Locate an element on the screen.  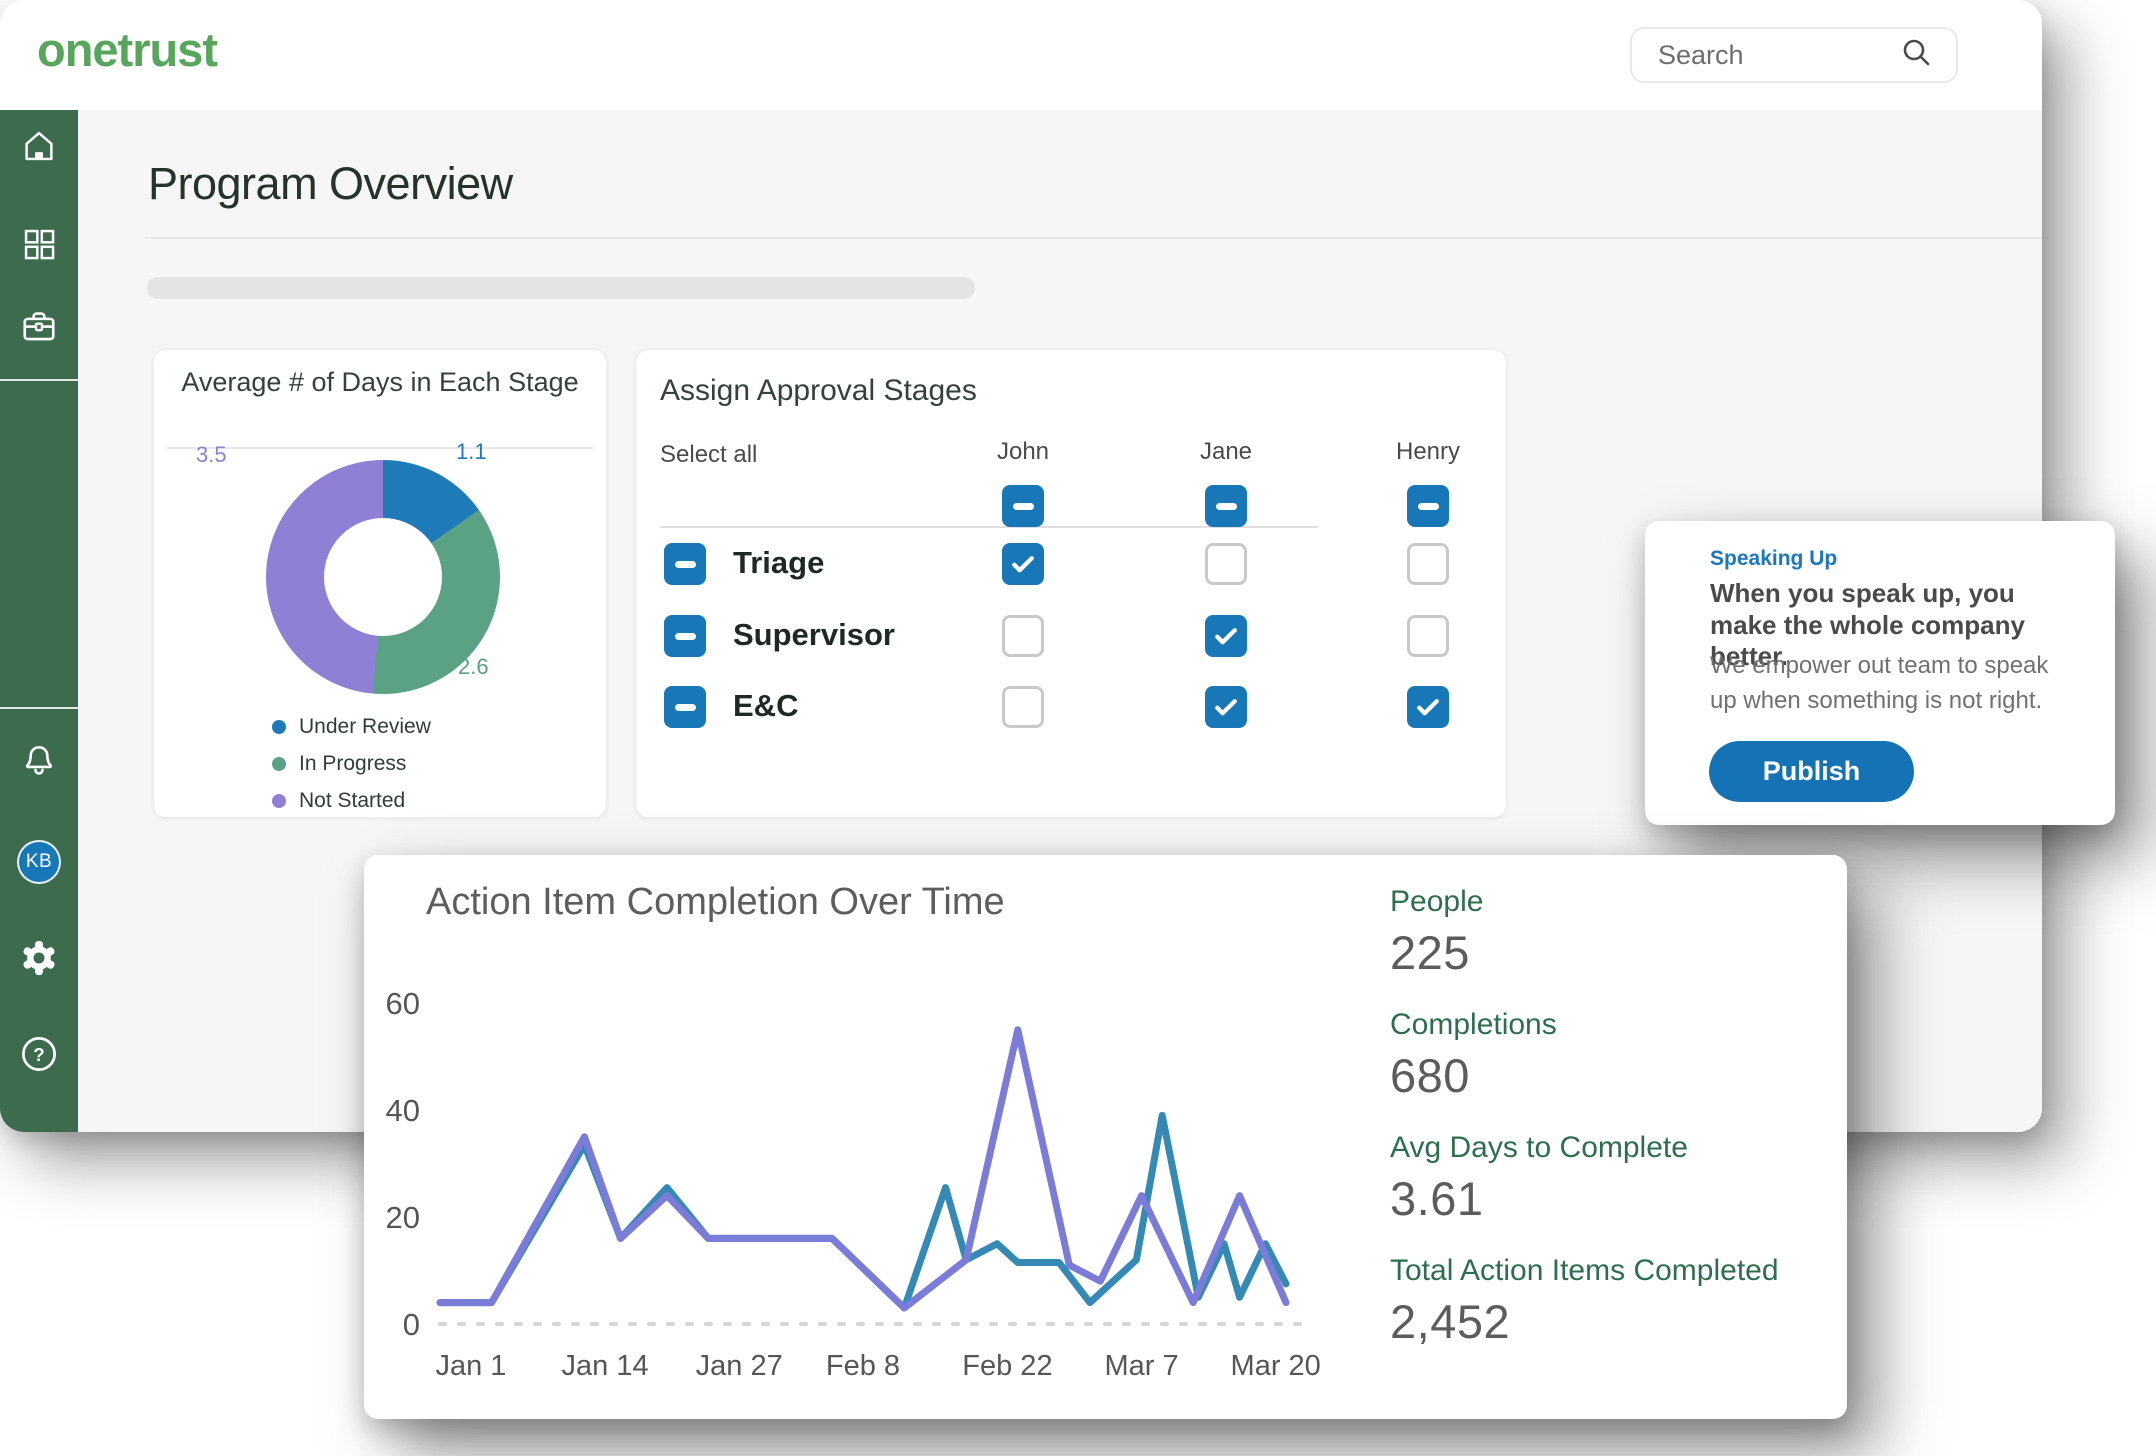
x-tick-label: Feb 8 is located at coordinates (863, 1366).